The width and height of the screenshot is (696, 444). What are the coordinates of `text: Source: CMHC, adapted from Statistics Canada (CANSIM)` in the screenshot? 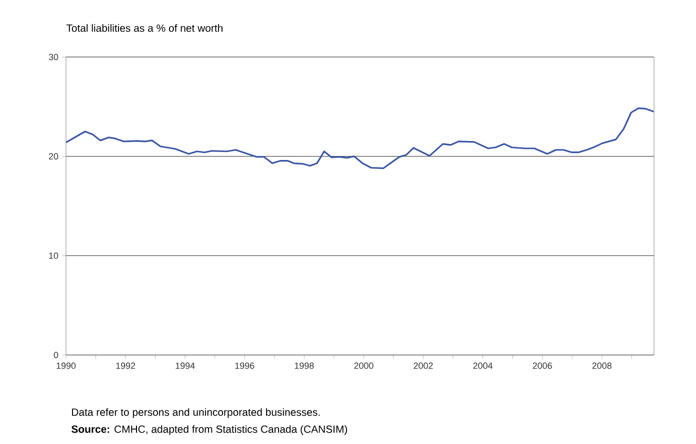 It's located at (209, 430).